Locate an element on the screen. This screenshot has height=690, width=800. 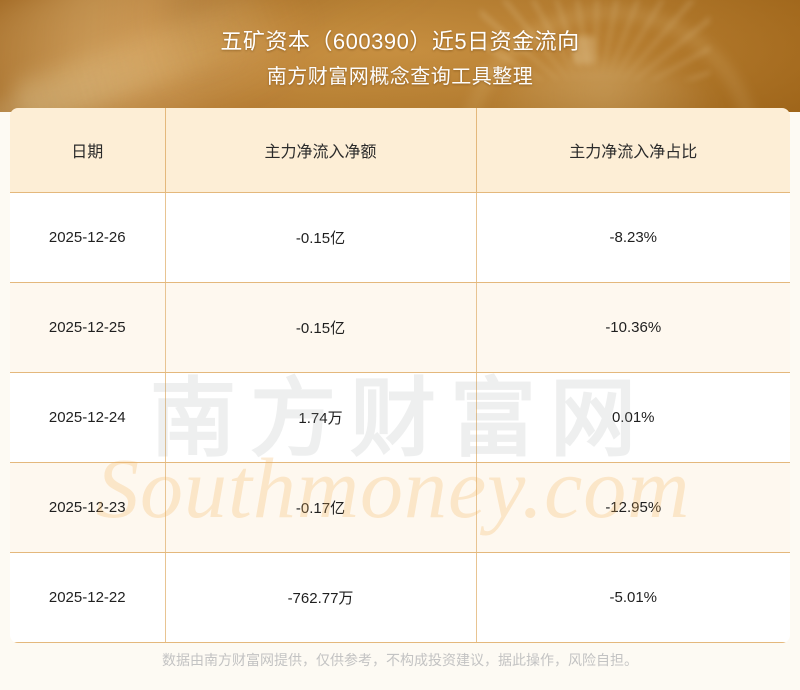
column-header-net-ratio: 主力净流入净占比 is located at coordinates (633, 150).